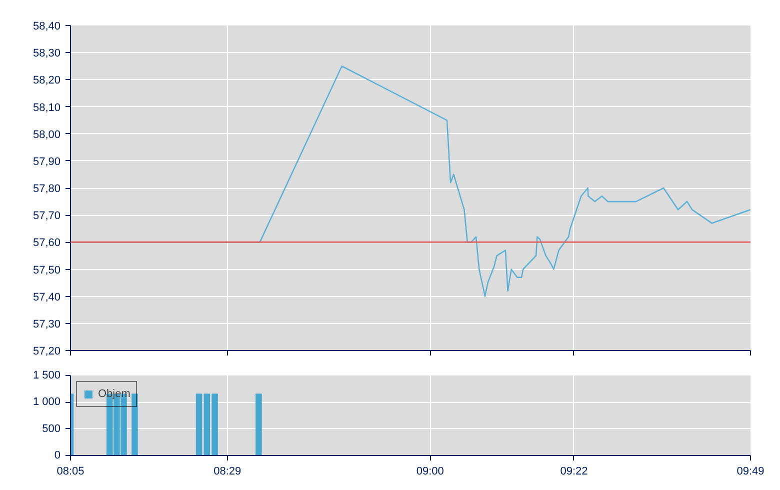 The width and height of the screenshot is (780, 490). What do you see at coordinates (46, 376) in the screenshot?
I see `y-tick-label: 1 500` at bounding box center [46, 376].